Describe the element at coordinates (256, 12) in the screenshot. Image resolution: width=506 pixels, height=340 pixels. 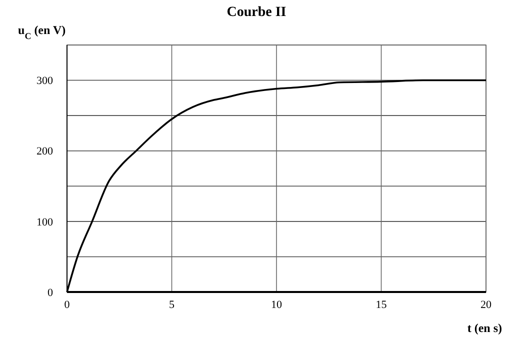
I see `chart-title: Courbe II` at that location.